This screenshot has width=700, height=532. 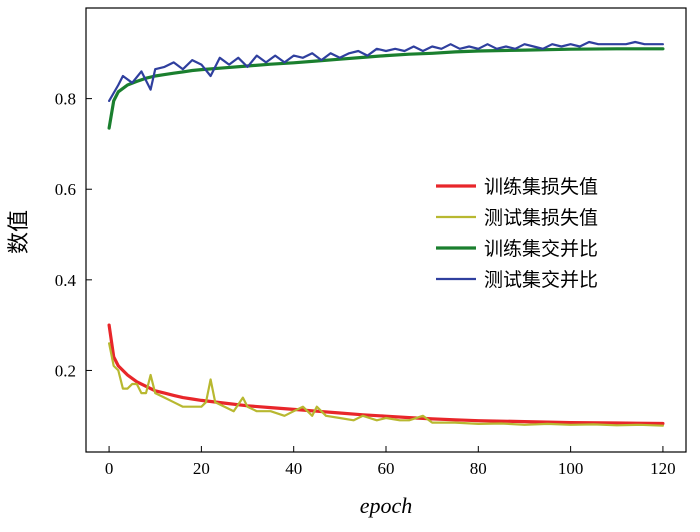 What do you see at coordinates (109, 468) in the screenshot?
I see `x-tick-label: 0` at bounding box center [109, 468].